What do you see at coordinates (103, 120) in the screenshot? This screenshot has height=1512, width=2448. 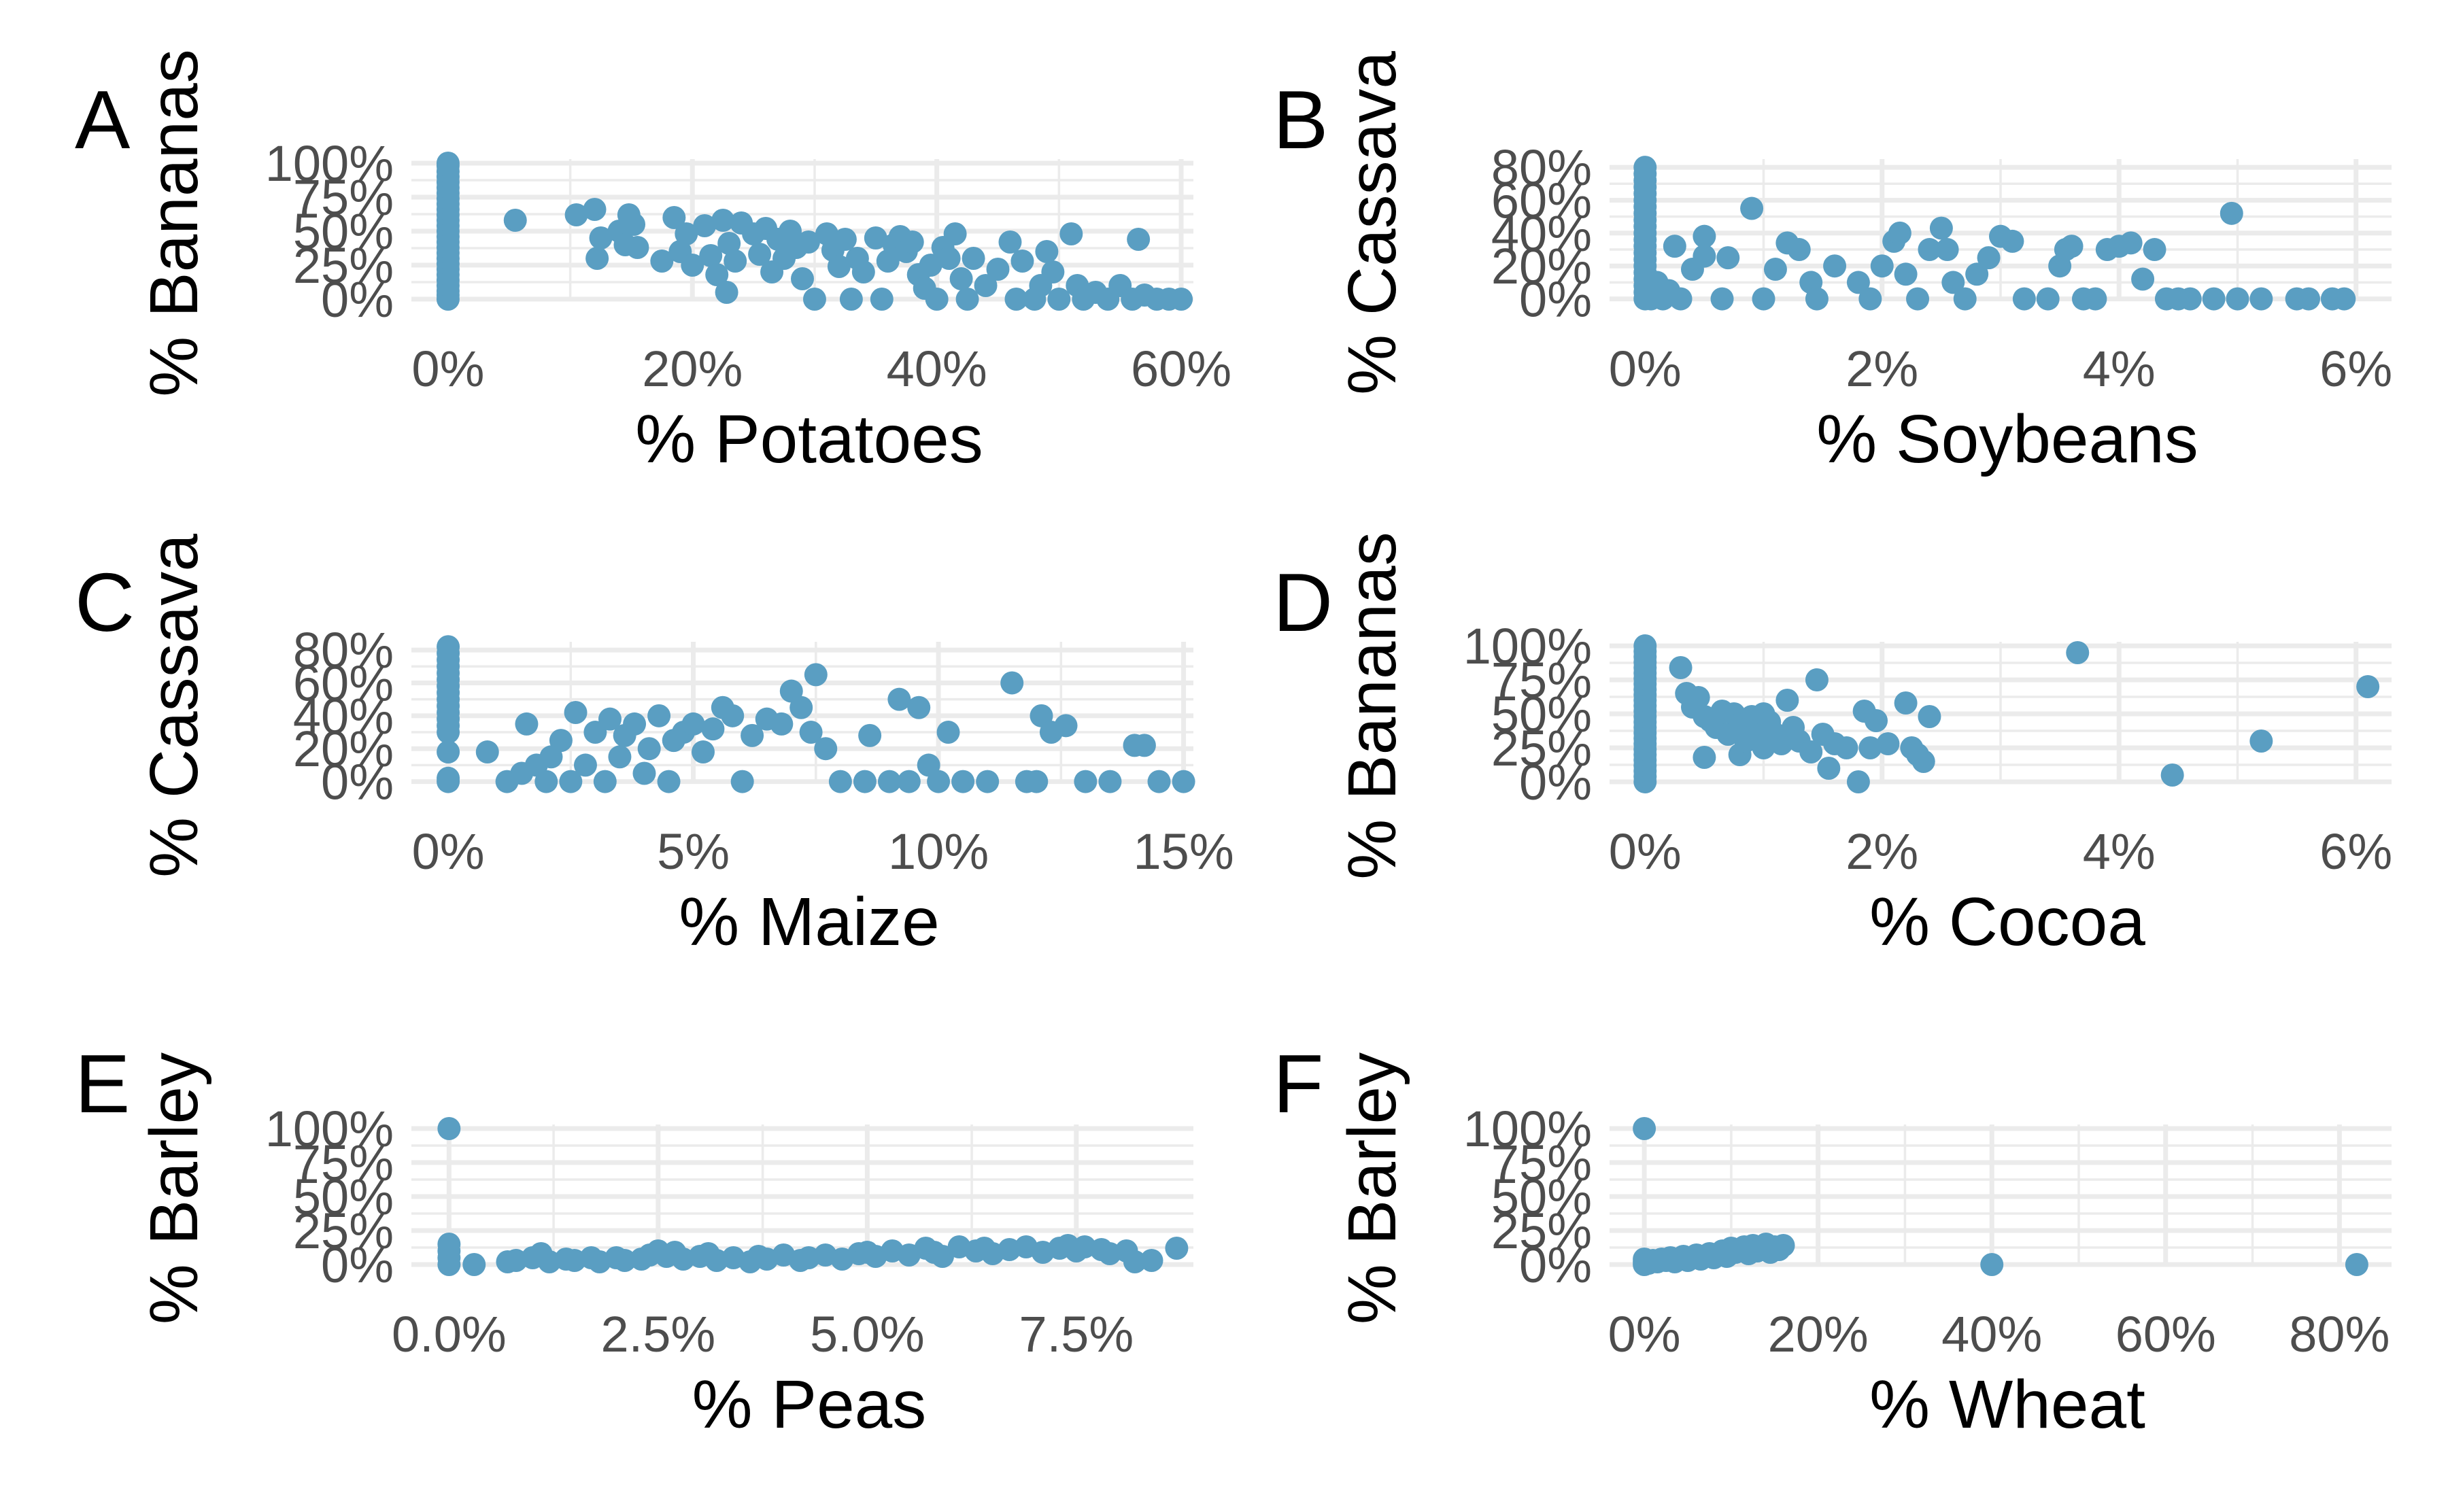 I see `panel-a-letter: A` at bounding box center [103, 120].